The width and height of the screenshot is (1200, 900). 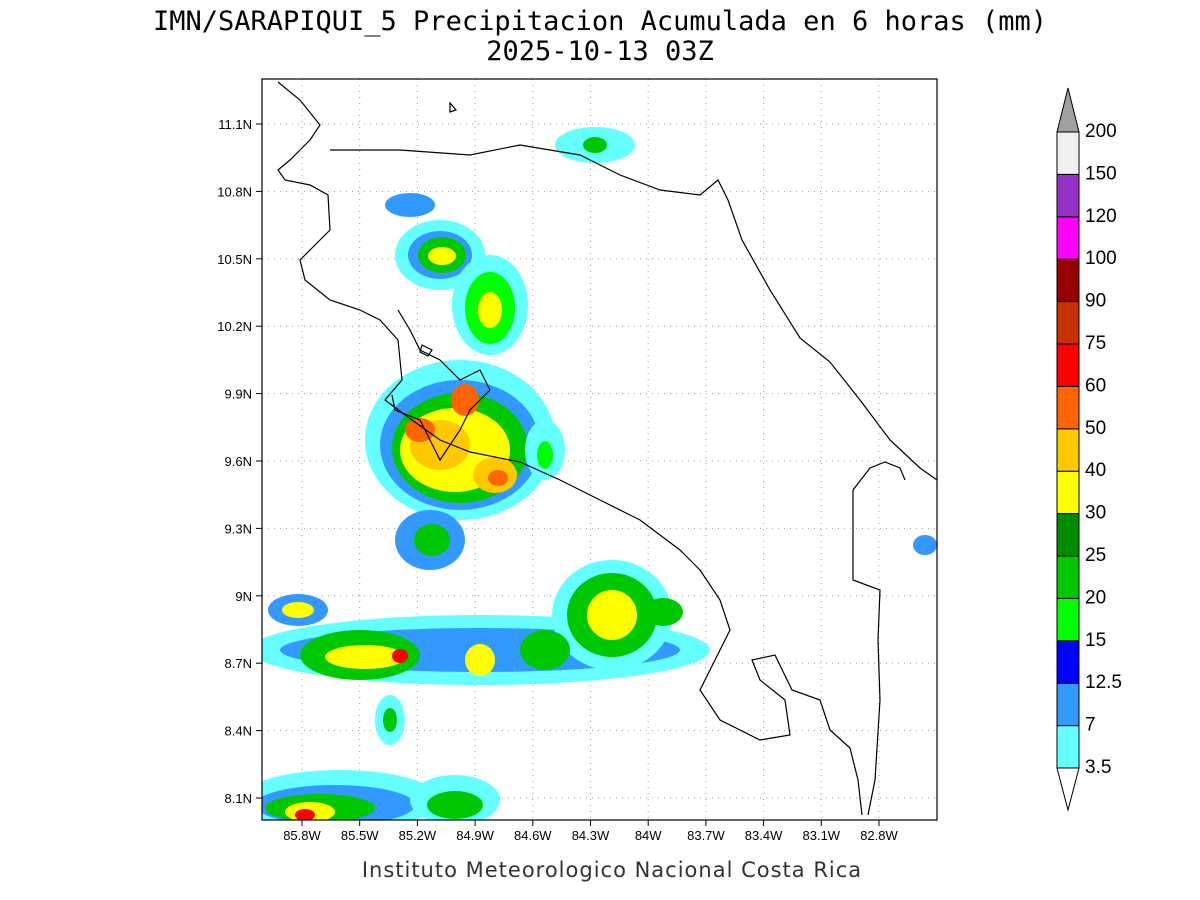 I want to click on x-tick-label: 83.1W, so click(x=822, y=835).